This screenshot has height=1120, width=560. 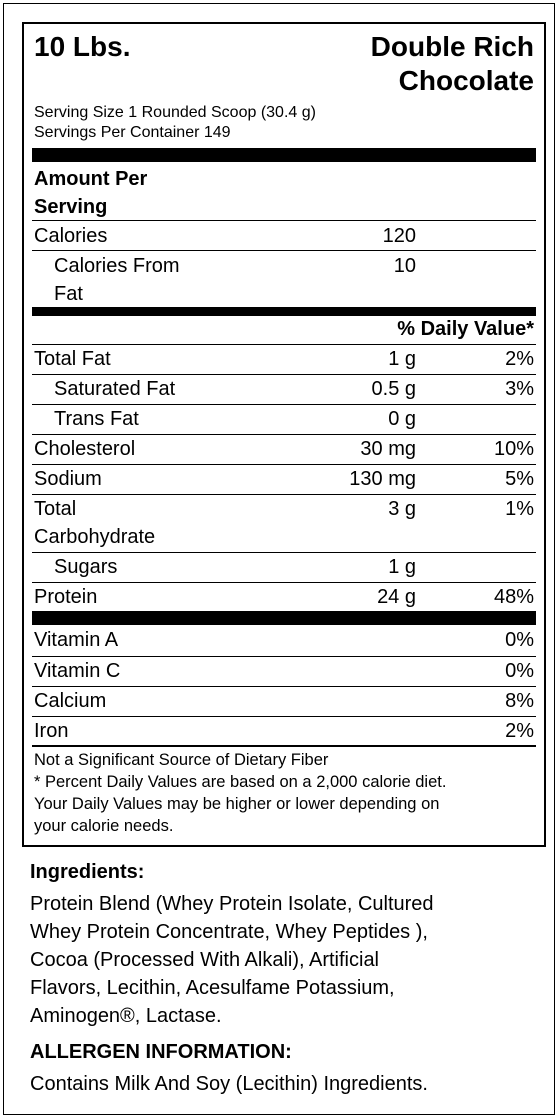 What do you see at coordinates (91, 179) in the screenshot?
I see `amount-per-serving-line-1: Amount Per` at bounding box center [91, 179].